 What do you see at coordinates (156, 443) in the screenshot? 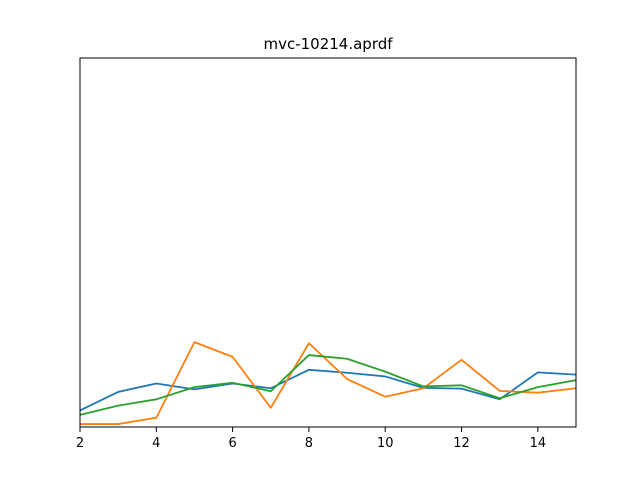
I see `x-tick-label: 4` at bounding box center [156, 443].